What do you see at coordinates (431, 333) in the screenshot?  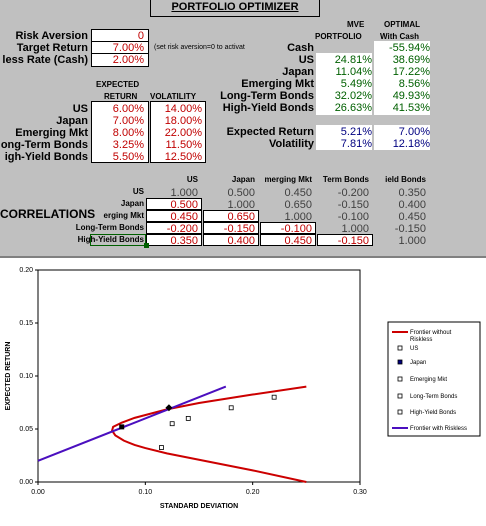 I see `legend-label: Frontier without` at bounding box center [431, 333].